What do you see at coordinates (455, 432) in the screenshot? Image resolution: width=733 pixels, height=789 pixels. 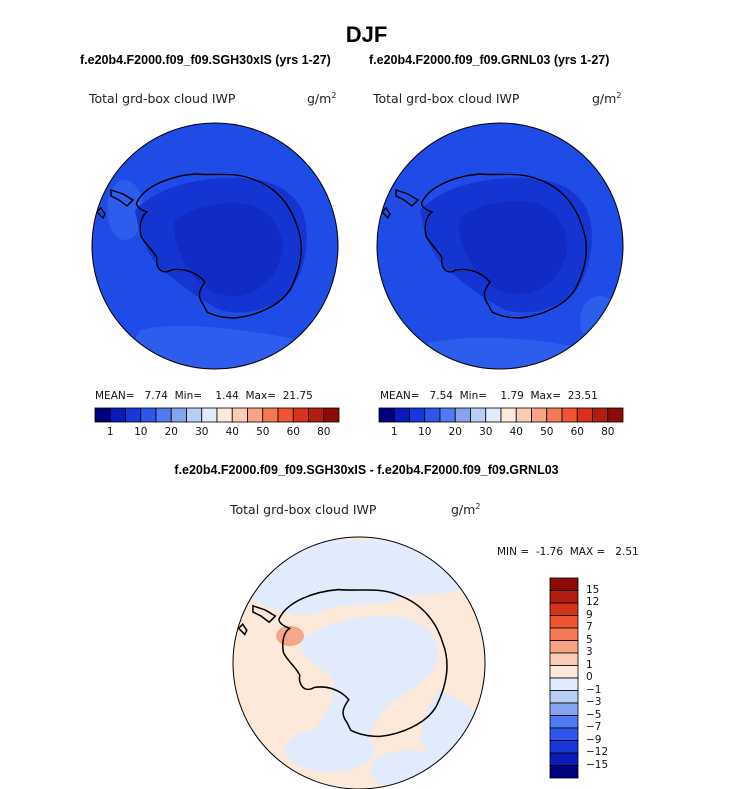 I see `panel-right-colorbar-tick-label: 20` at bounding box center [455, 432].